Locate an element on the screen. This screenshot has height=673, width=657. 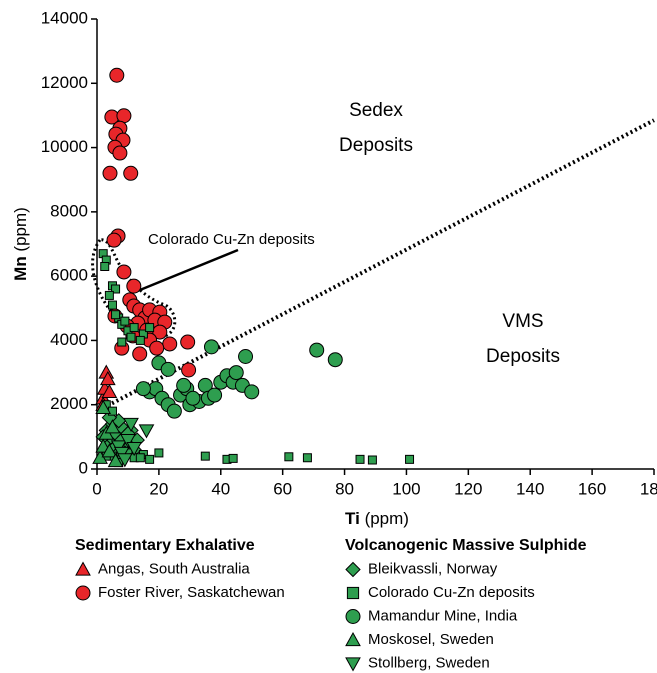
x-tick-label: 0 is located at coordinates (96, 488).